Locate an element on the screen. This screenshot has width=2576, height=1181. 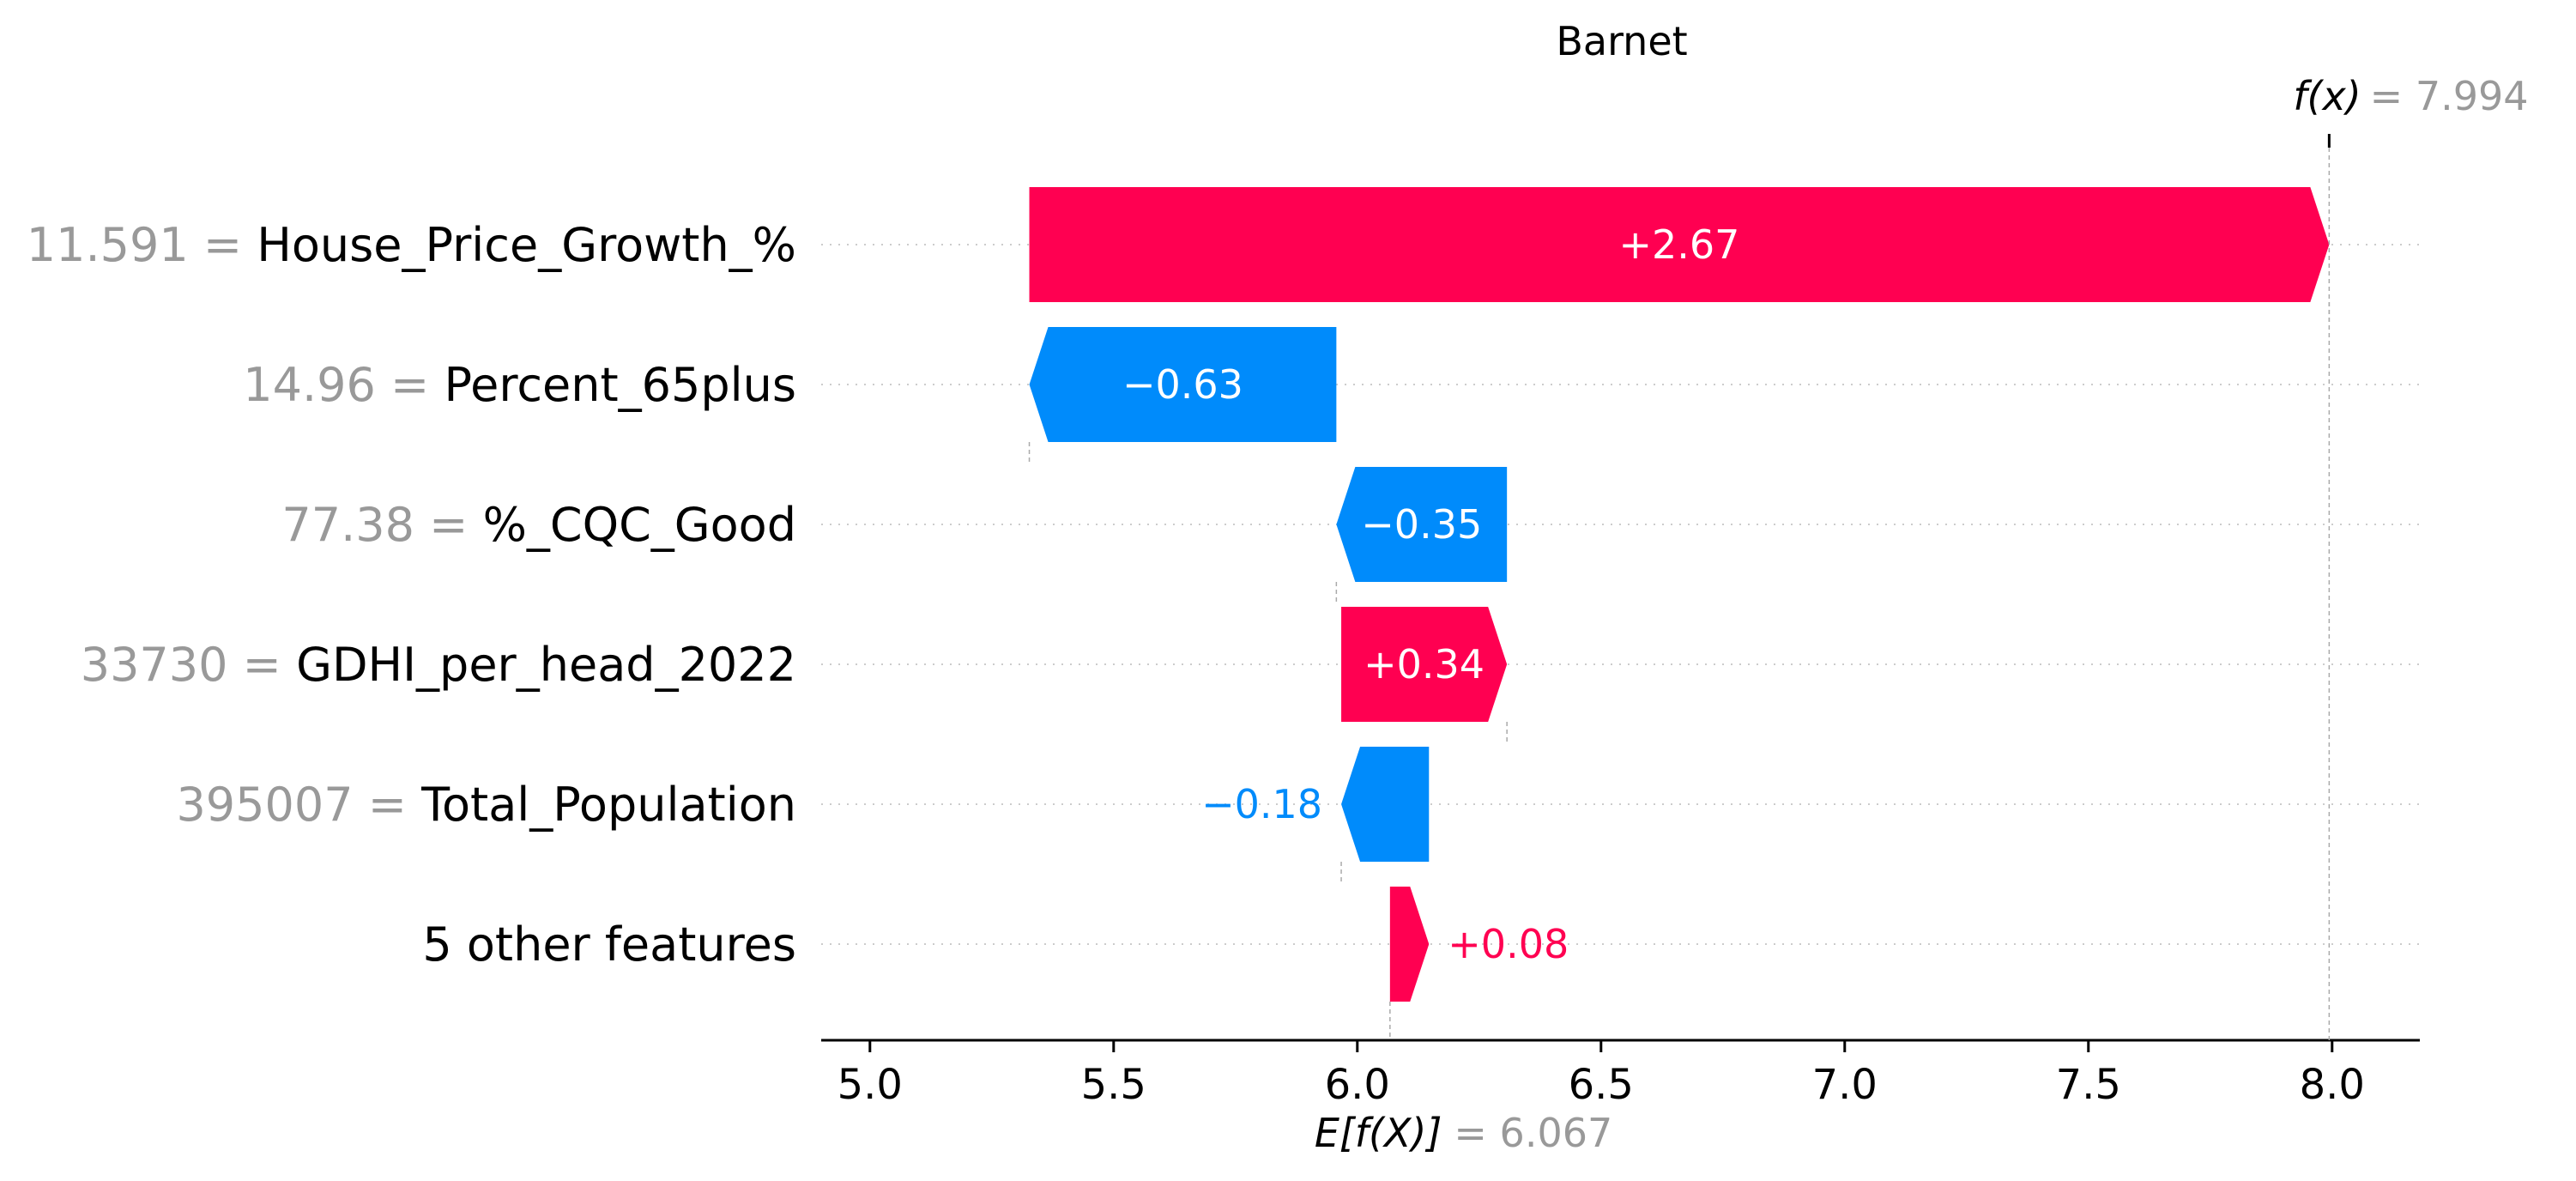
feature-label: 11.591 = House_Price_Growth_% is located at coordinates (411, 245).